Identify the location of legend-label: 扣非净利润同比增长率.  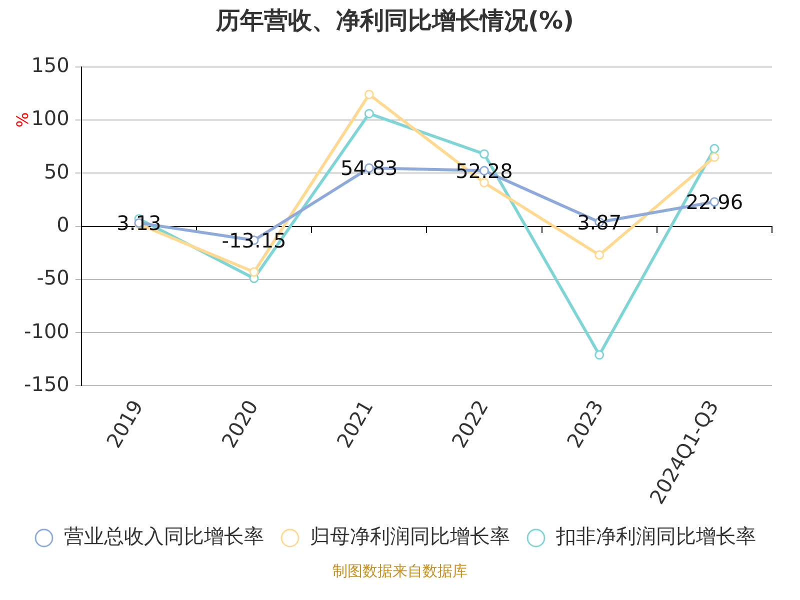
(655, 536).